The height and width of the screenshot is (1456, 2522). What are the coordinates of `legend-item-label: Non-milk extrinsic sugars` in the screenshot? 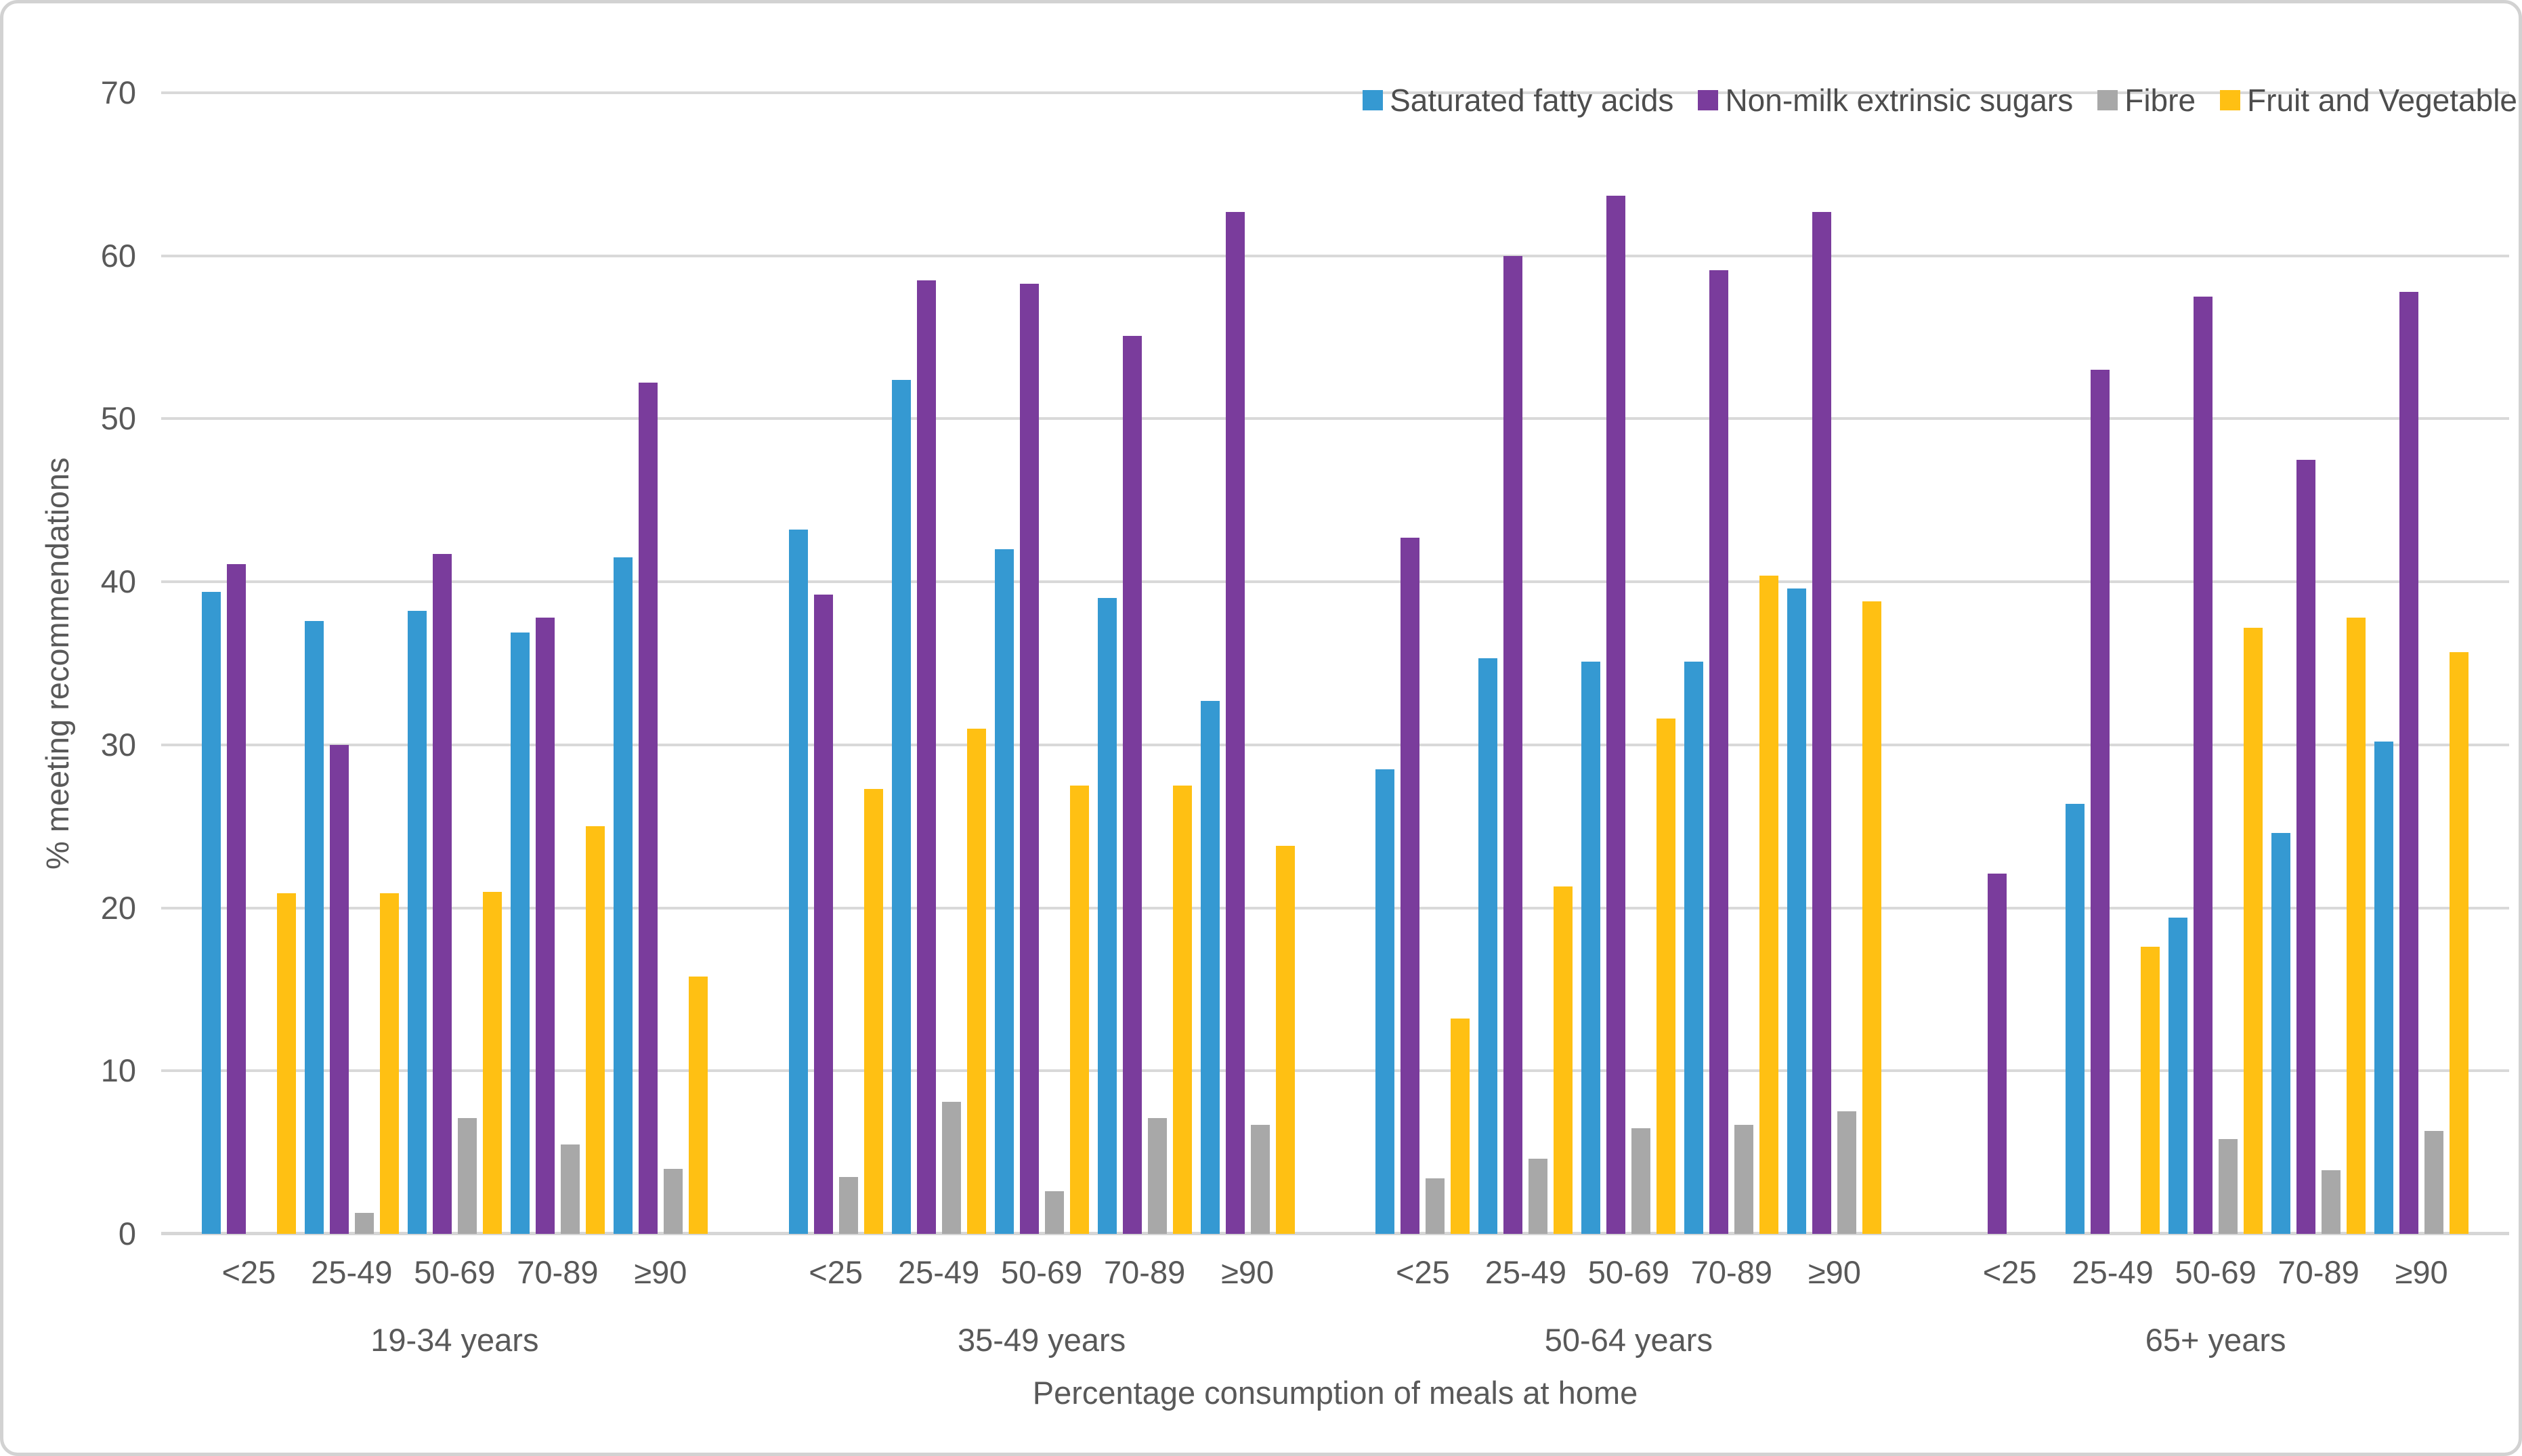 It's located at (1900, 101).